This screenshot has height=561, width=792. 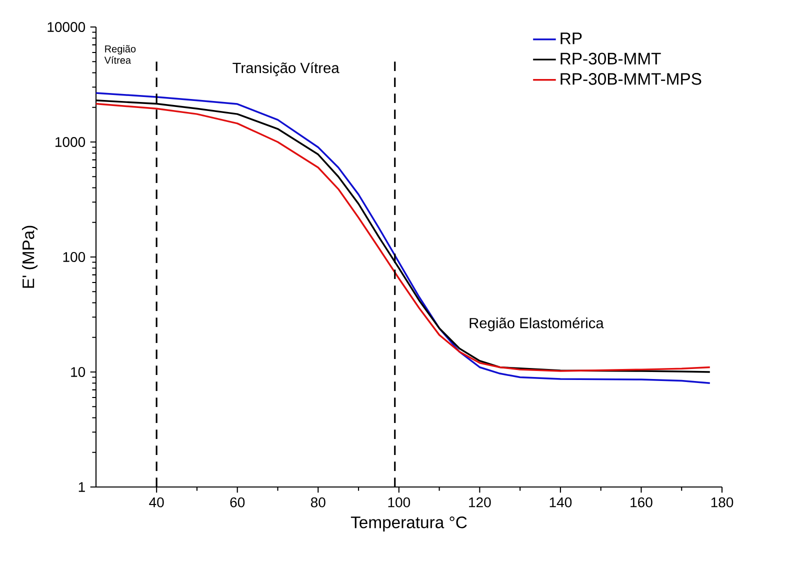 What do you see at coordinates (78, 372) in the screenshot?
I see `y-tick-label: 10` at bounding box center [78, 372].